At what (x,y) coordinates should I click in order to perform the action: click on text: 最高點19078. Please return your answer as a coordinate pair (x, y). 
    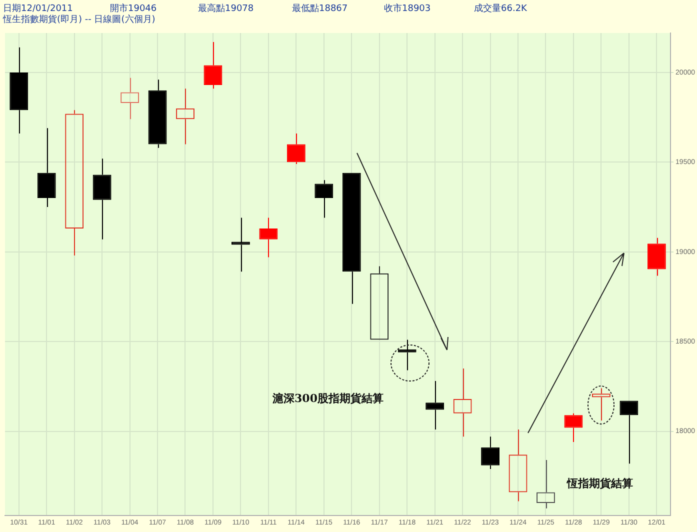
    Looking at the image, I should click on (226, 8).